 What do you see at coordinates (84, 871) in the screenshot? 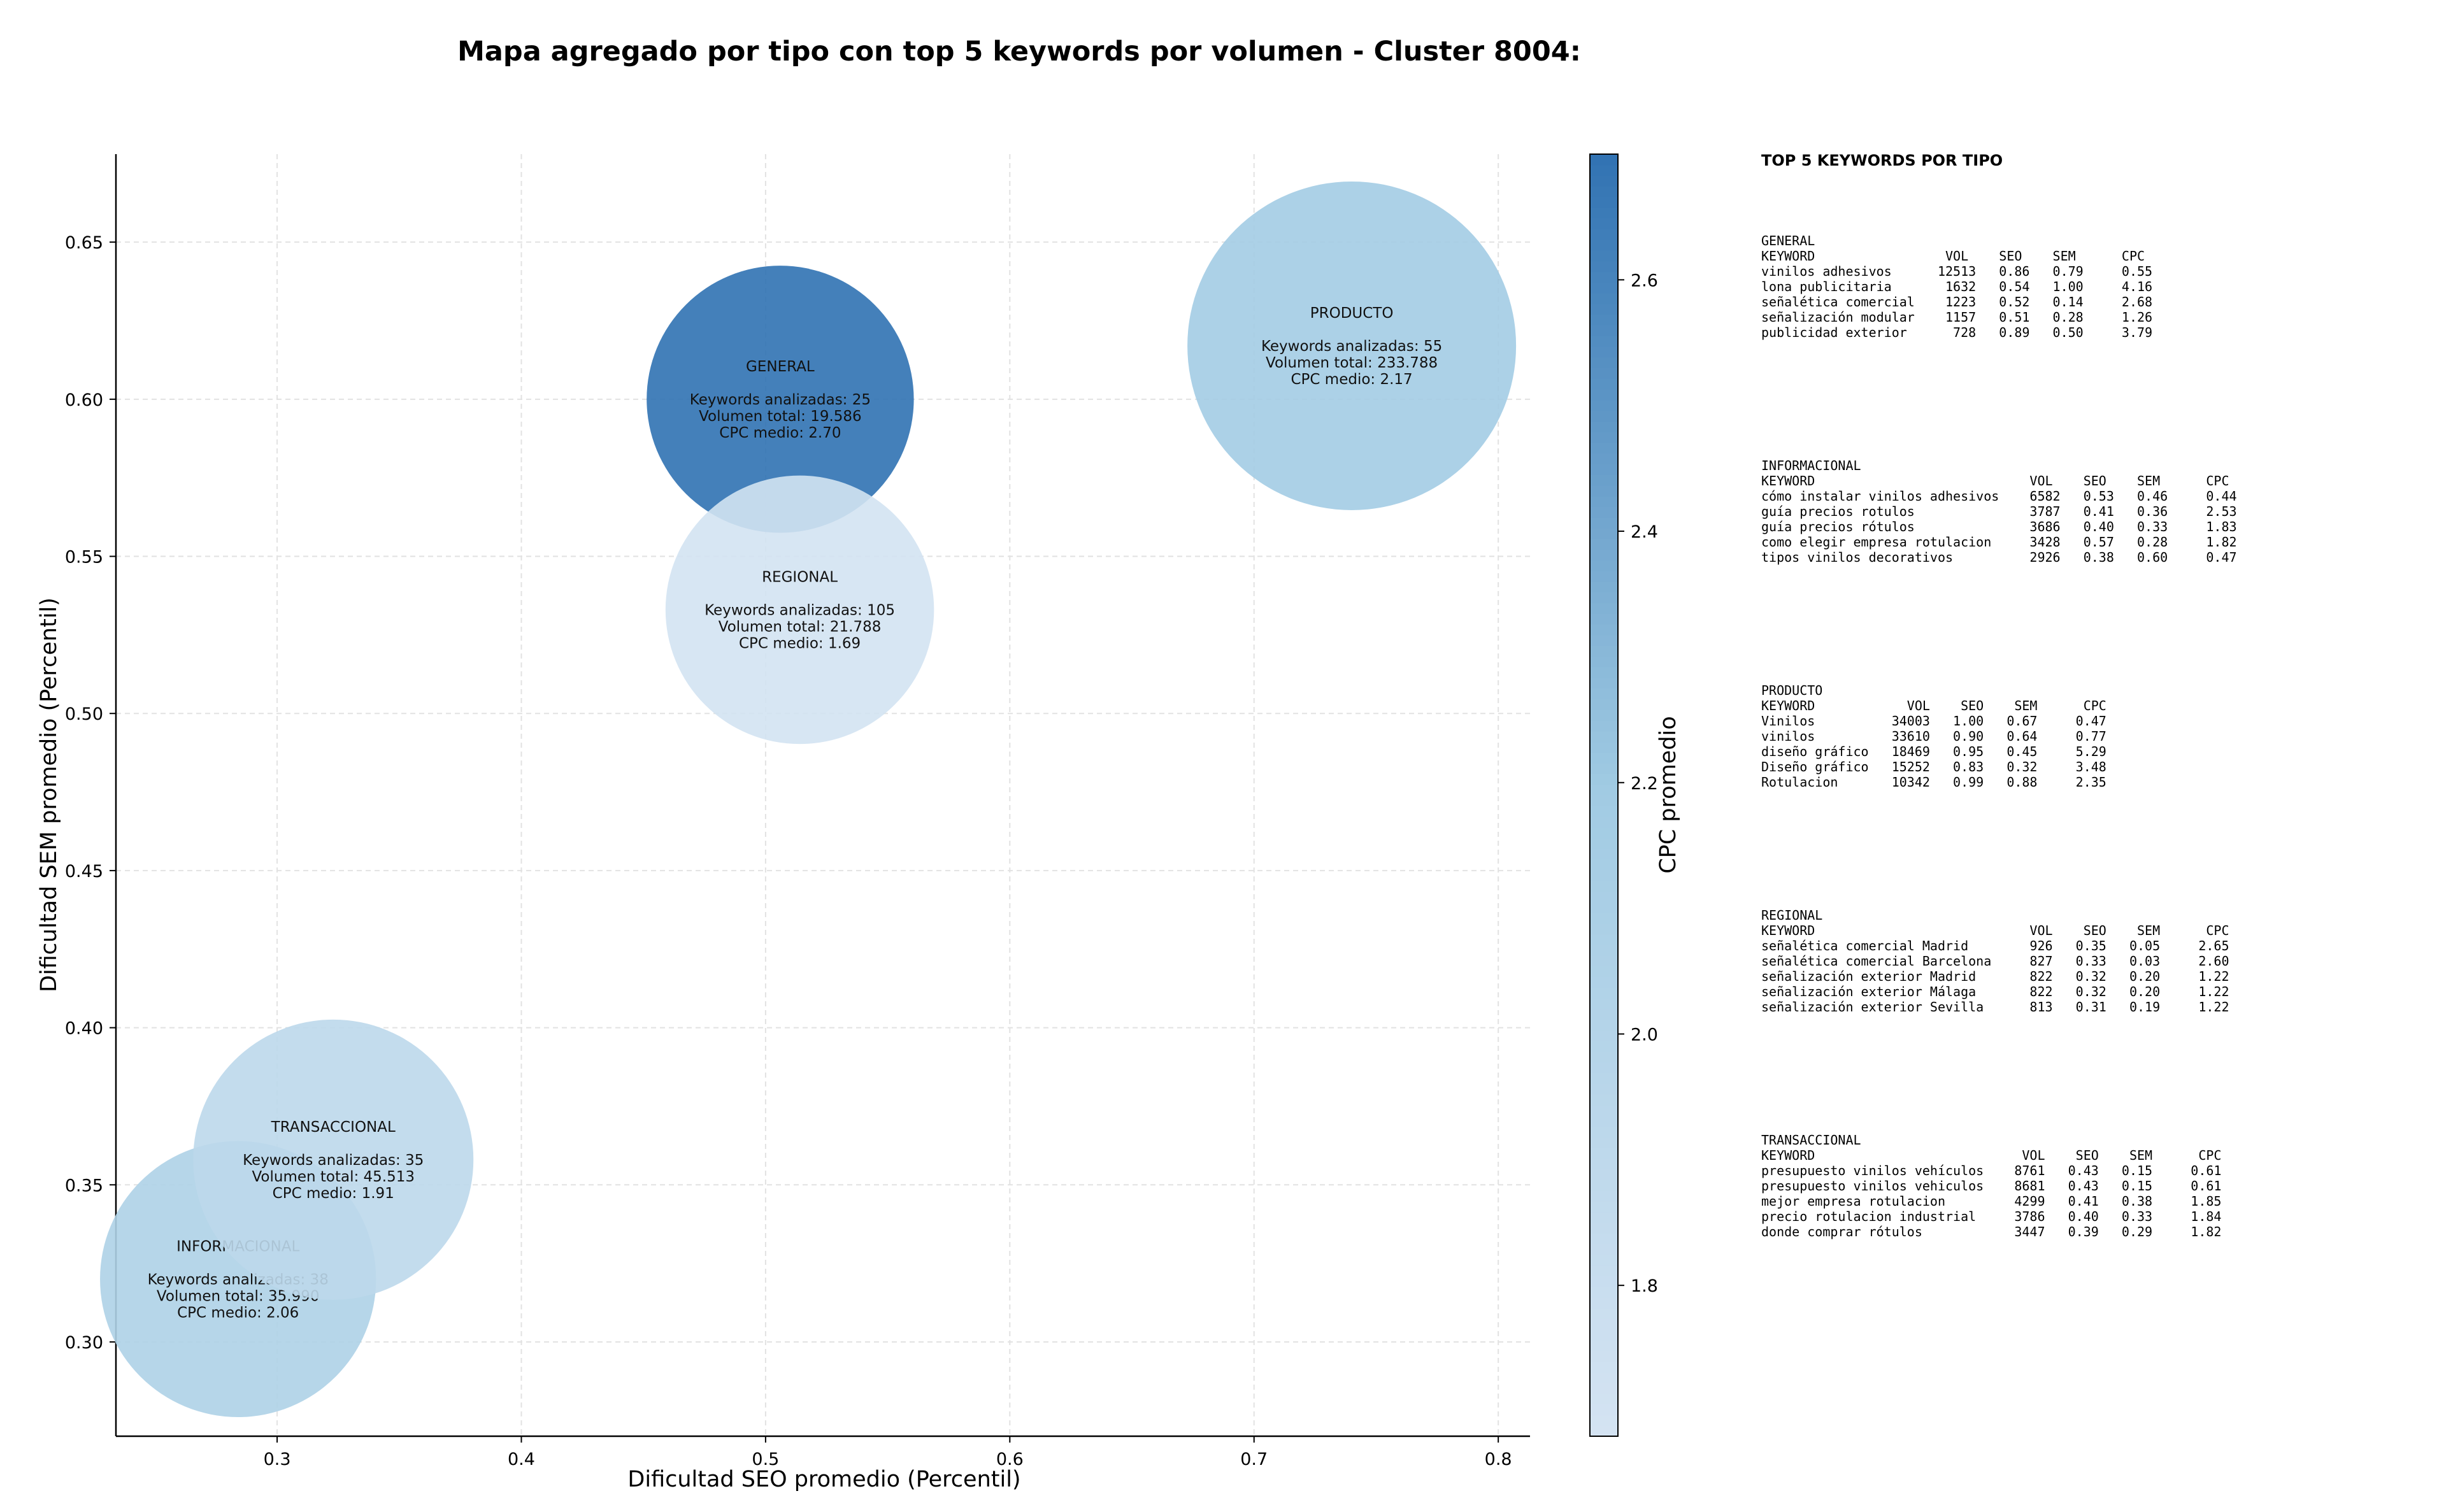
I see `y-tick-label: 0.45` at bounding box center [84, 871].